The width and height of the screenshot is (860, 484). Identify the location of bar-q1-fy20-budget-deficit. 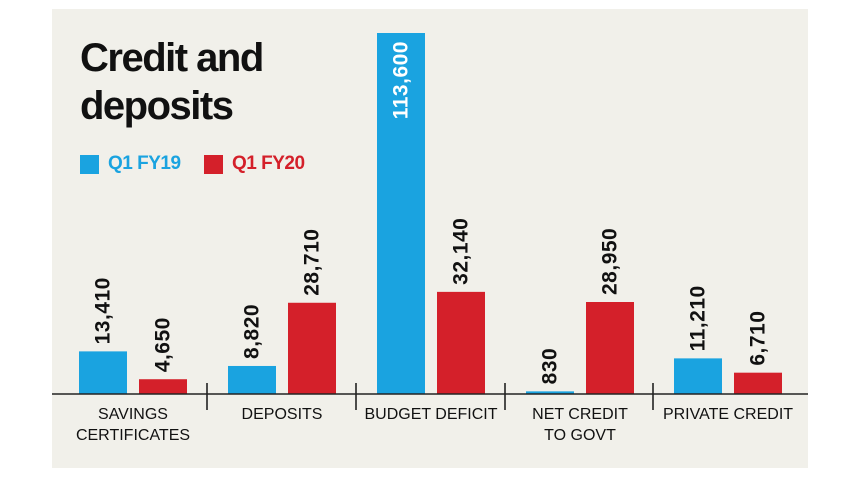
(461, 342).